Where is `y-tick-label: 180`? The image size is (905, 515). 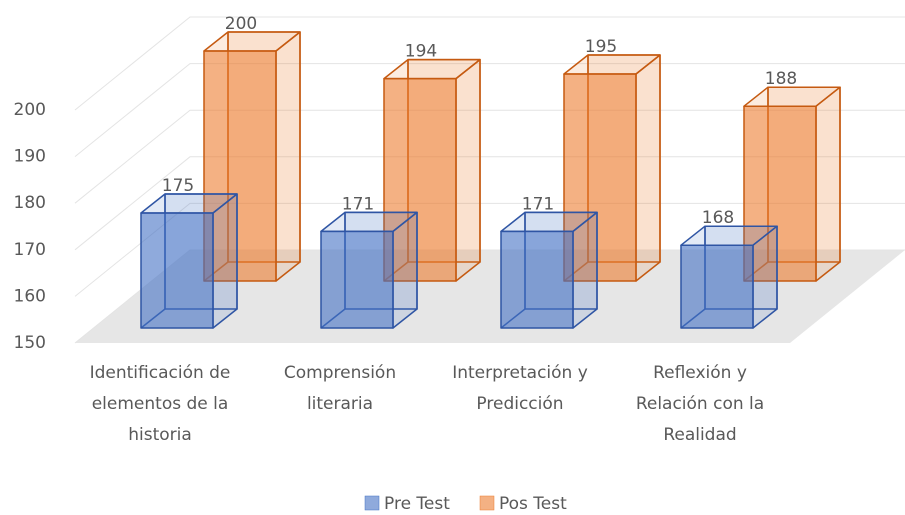
y-tick-label: 180 is located at coordinates (30, 203).